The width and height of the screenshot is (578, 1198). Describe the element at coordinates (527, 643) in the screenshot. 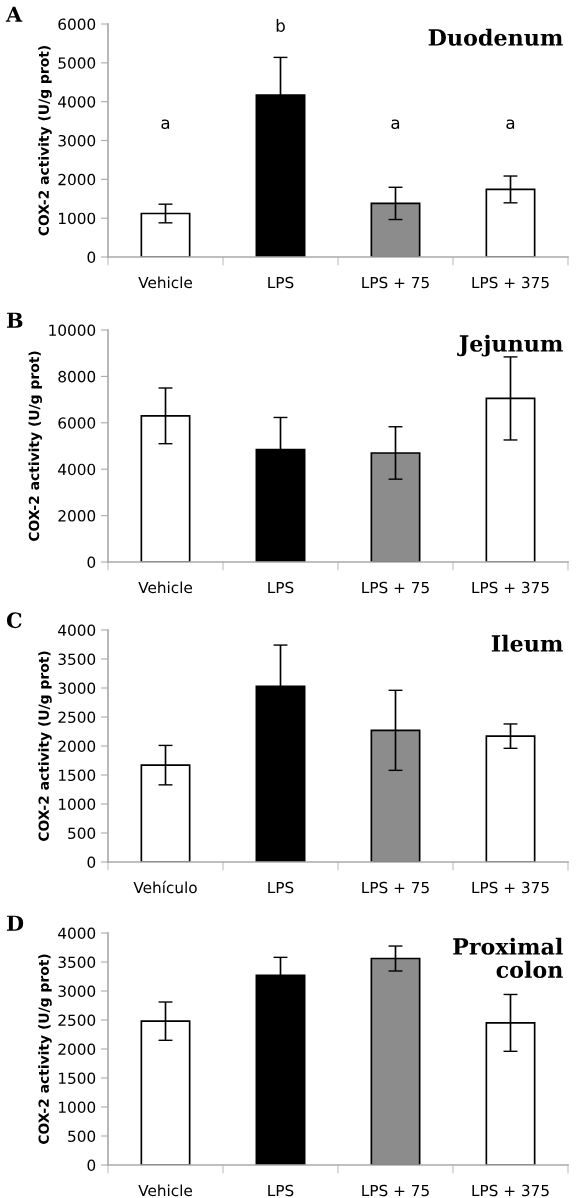

I see `chart-title: Ileum` at that location.